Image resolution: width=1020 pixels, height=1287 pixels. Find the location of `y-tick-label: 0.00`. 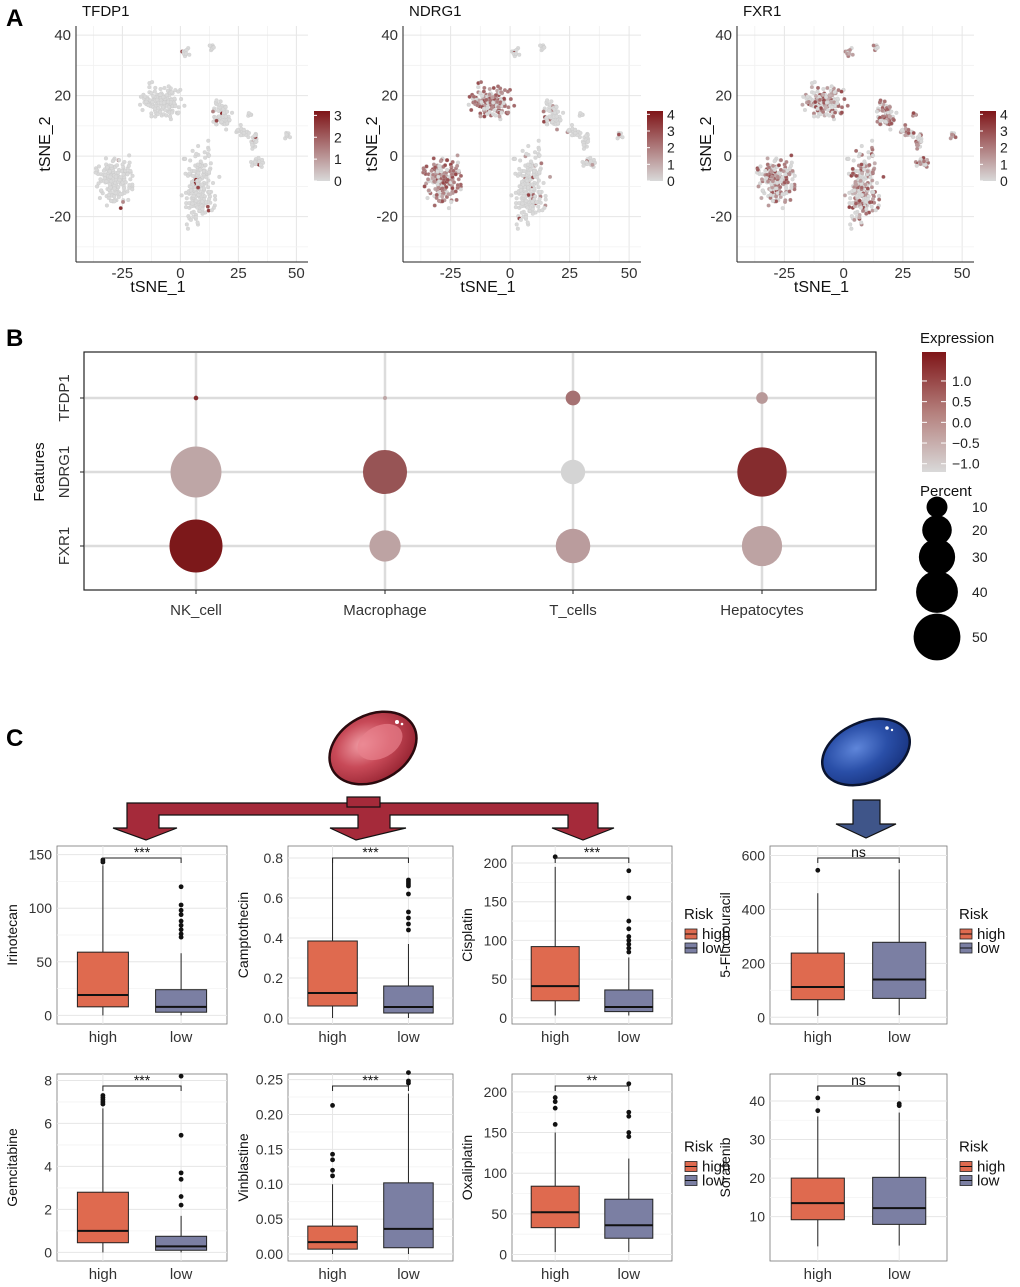

y-tick-label: 0.00 is located at coordinates (269, 1254).